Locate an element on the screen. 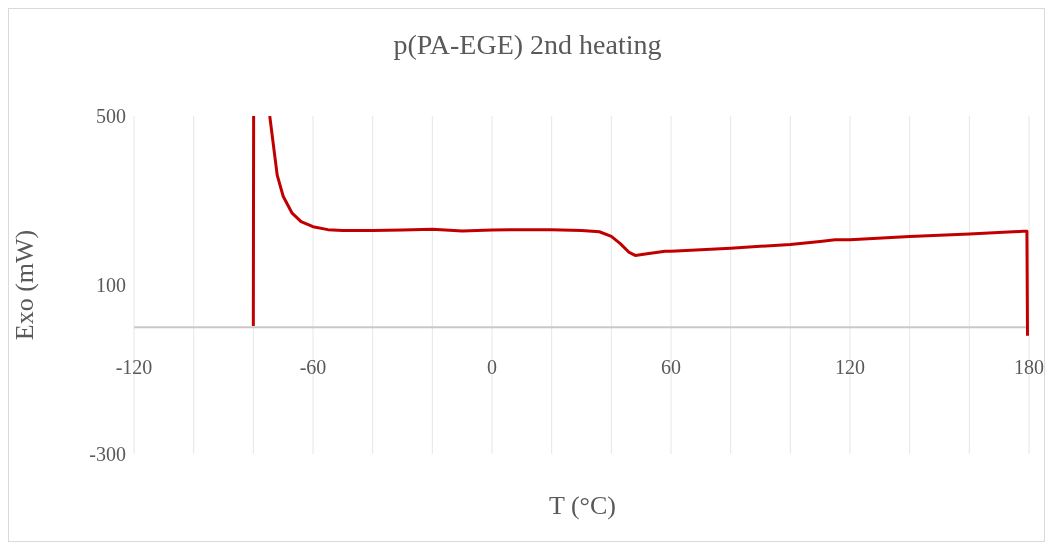  x-tick-label: -60 is located at coordinates (313, 366).